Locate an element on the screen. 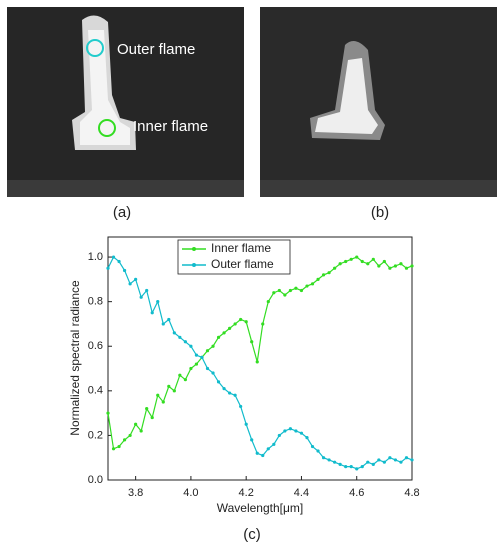  caption-b: (b) is located at coordinates (380, 212).